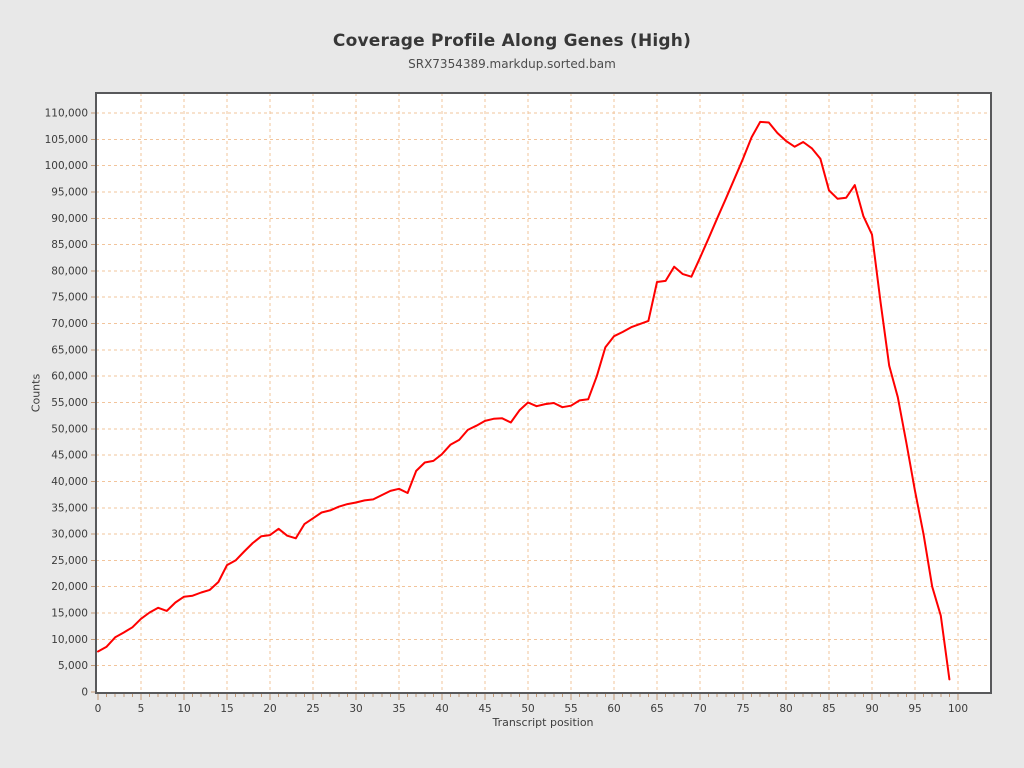 The width and height of the screenshot is (1024, 768). I want to click on tick-label: 40, so click(441, 709).